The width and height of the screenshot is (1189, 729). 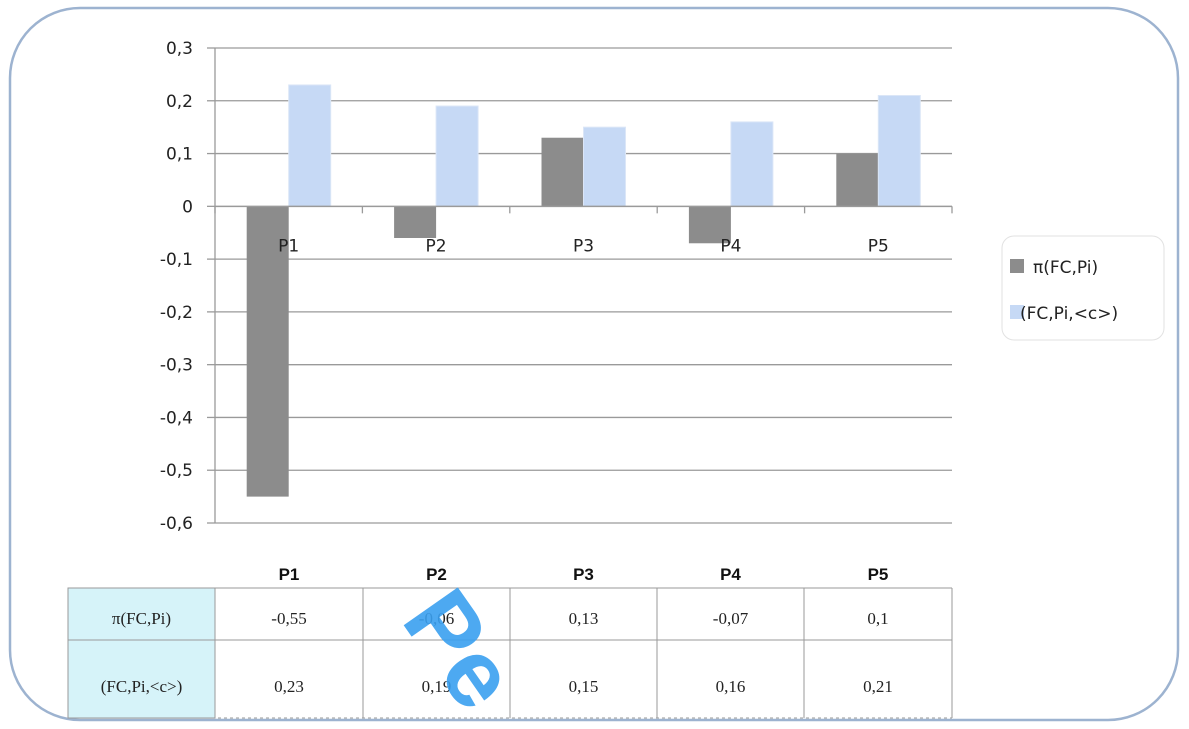 I want to click on table-header-cell: P1, so click(x=289, y=574).